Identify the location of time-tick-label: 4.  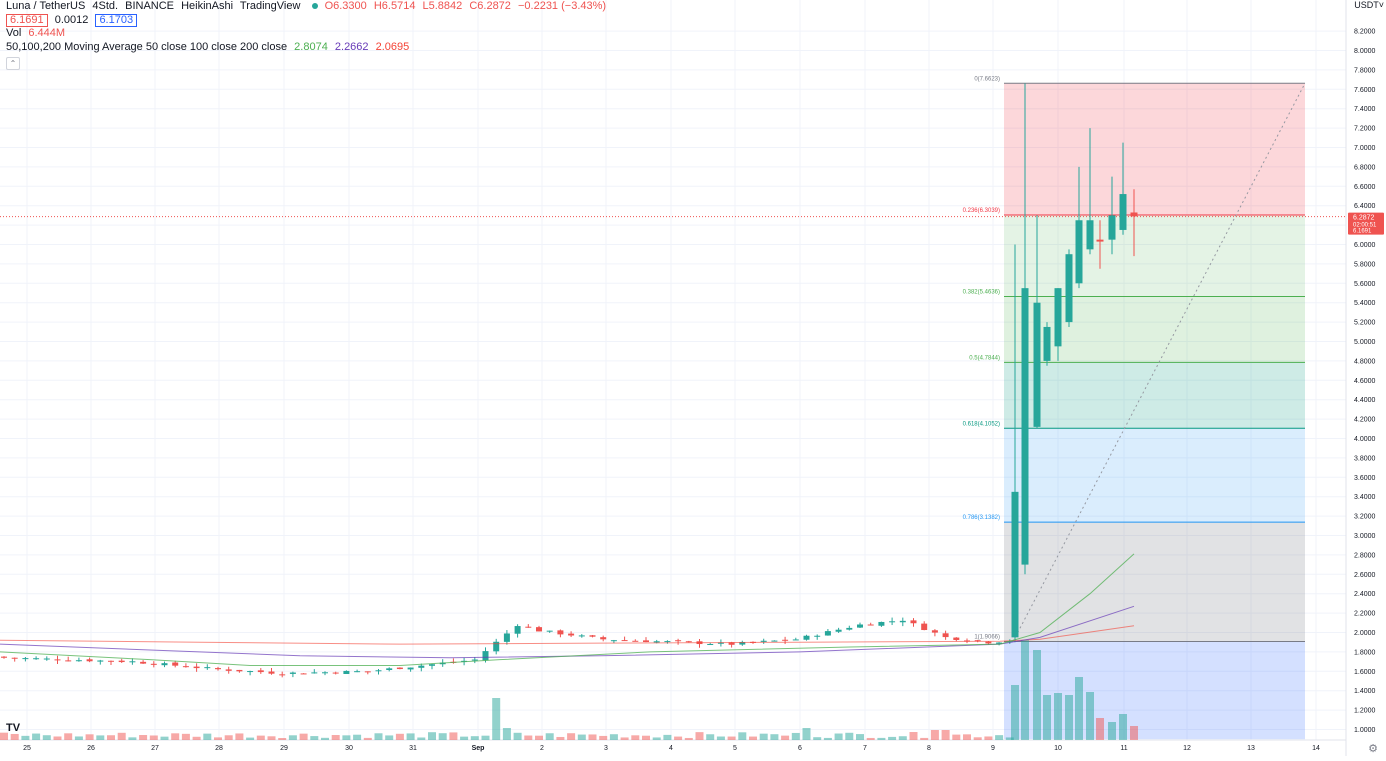
(671, 748).